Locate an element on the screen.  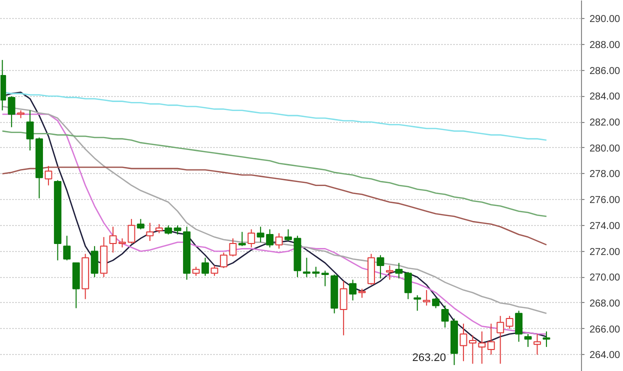
annotation: 263.20 is located at coordinates (429, 358).